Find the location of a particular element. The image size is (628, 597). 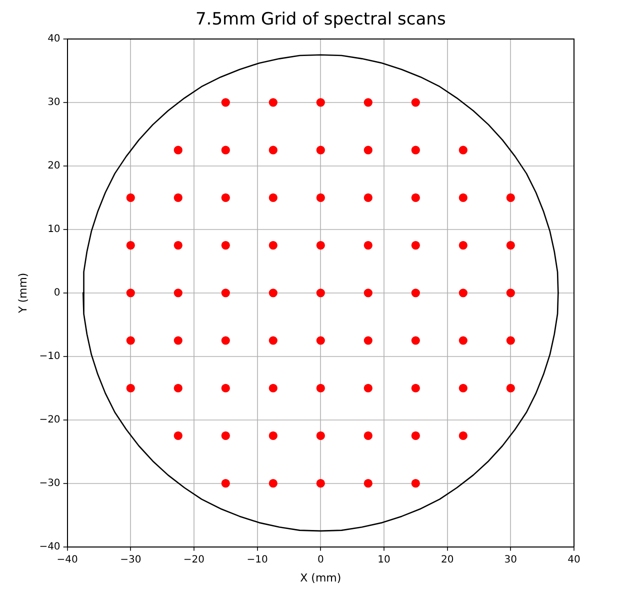

x-tick-label: 20 is located at coordinates (447, 560).